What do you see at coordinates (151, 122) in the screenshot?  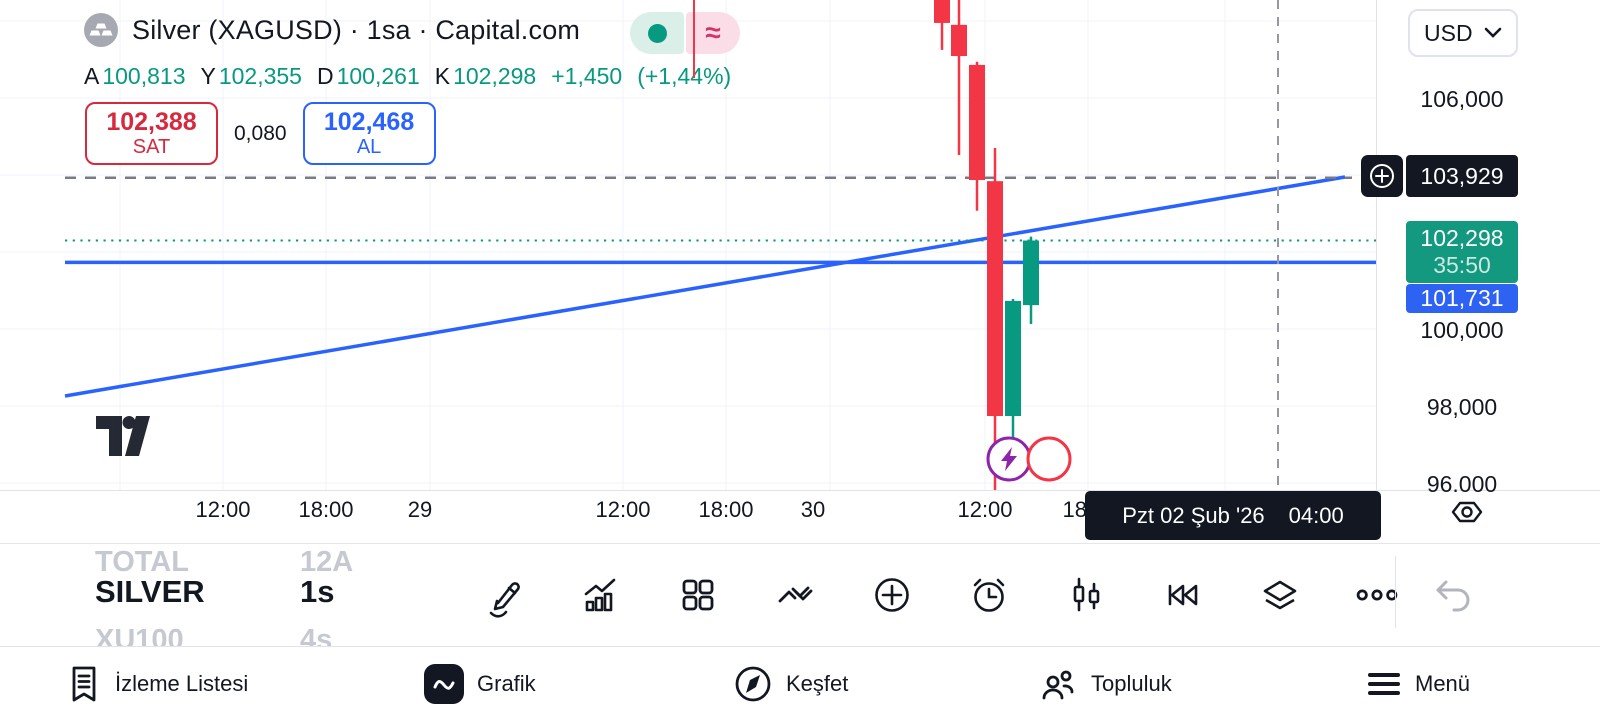 I see `sell-price: 102,388` at bounding box center [151, 122].